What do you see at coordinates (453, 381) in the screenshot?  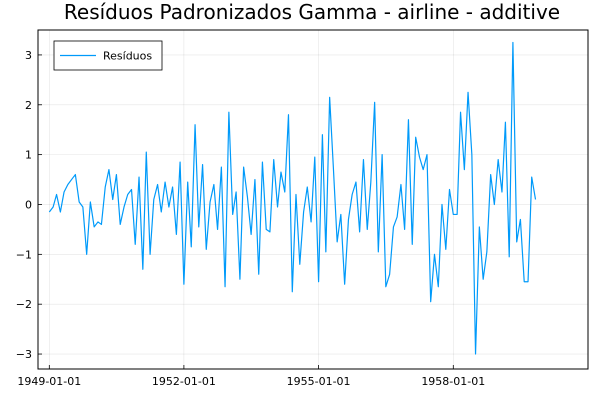 I see `x-tick-label: 1958-01-01` at bounding box center [453, 381].